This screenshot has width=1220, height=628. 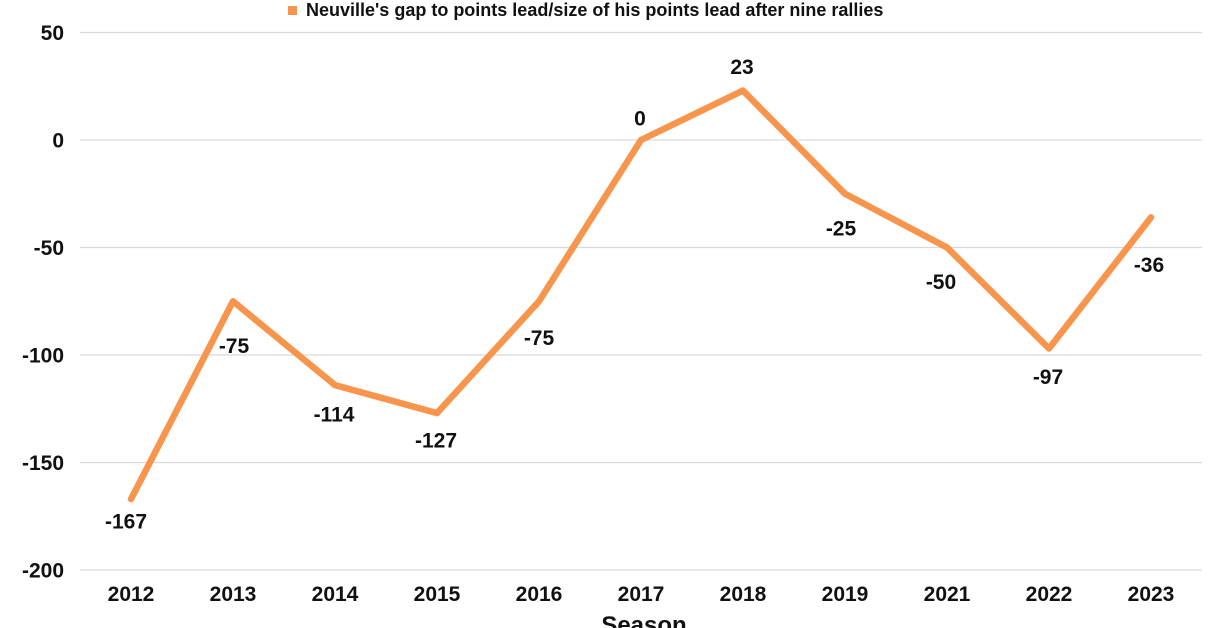 What do you see at coordinates (845, 594) in the screenshot?
I see `x-tick-label: 2019` at bounding box center [845, 594].